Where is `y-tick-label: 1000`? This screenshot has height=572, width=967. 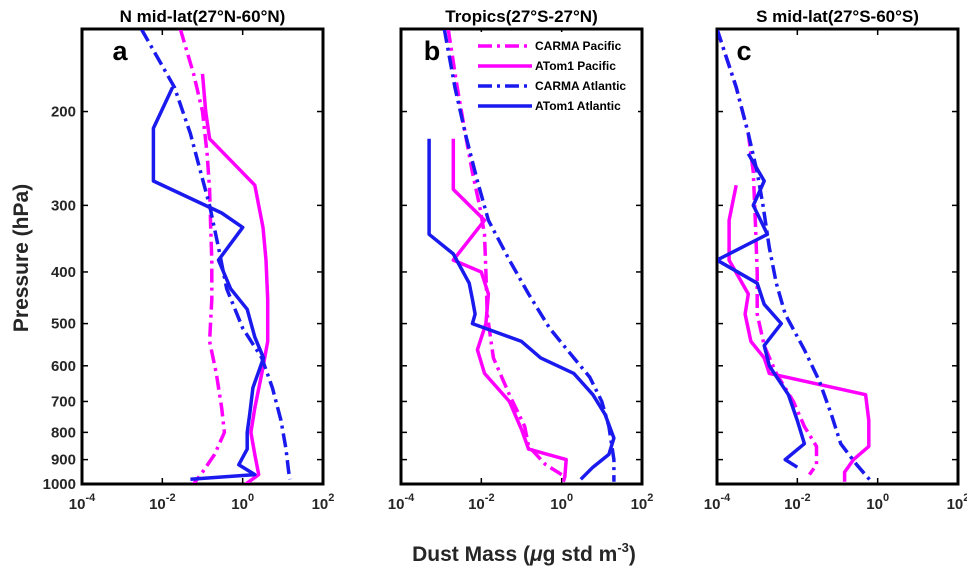 y-tick-label: 1000 is located at coordinates (59, 484).